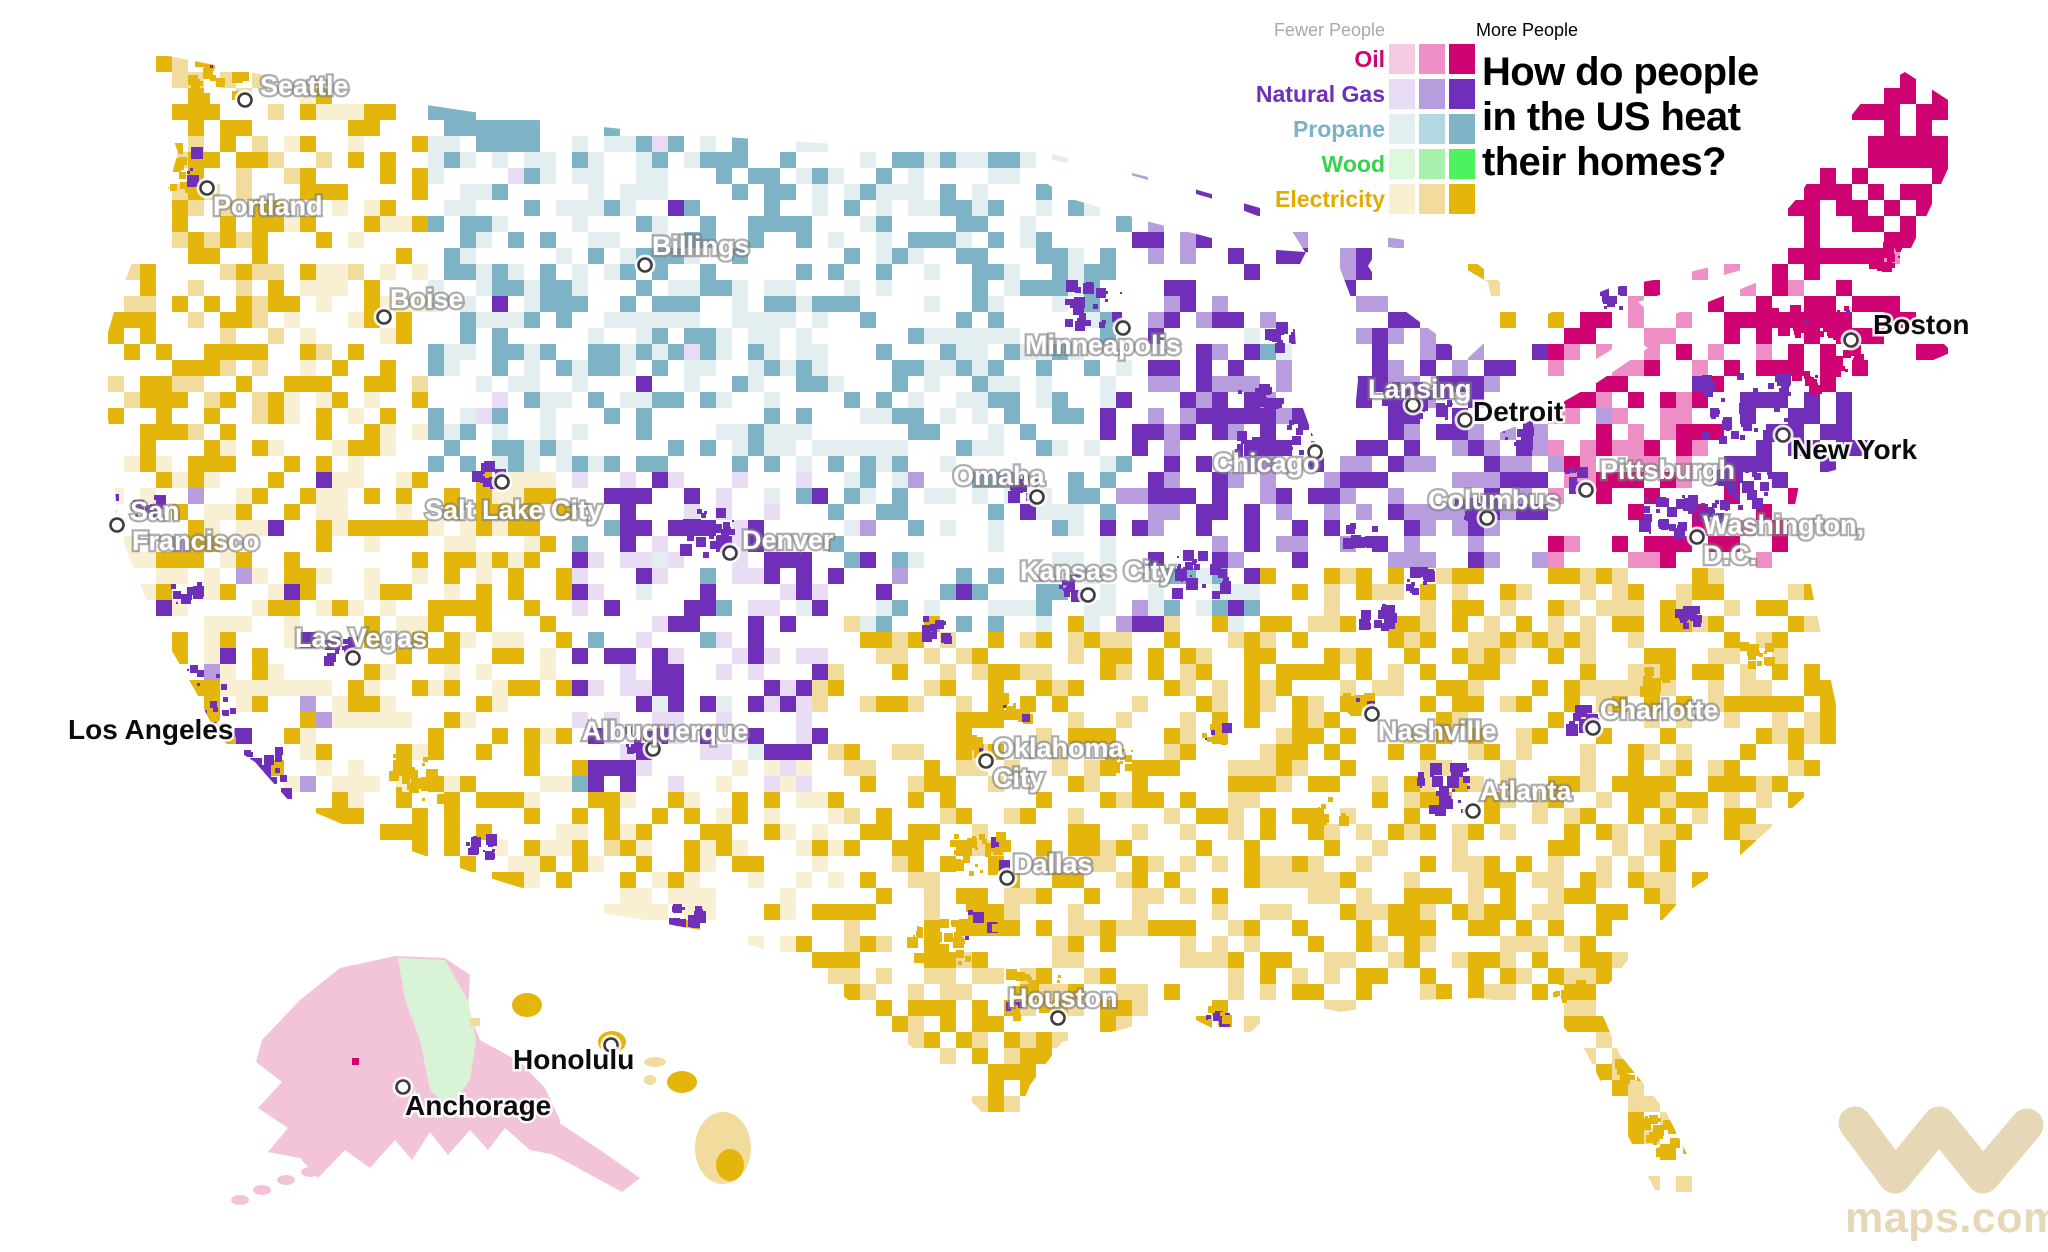 The height and width of the screenshot is (1252, 2048). I want to click on legend-label-natural-gas: Natural Gas, so click(1320, 94).